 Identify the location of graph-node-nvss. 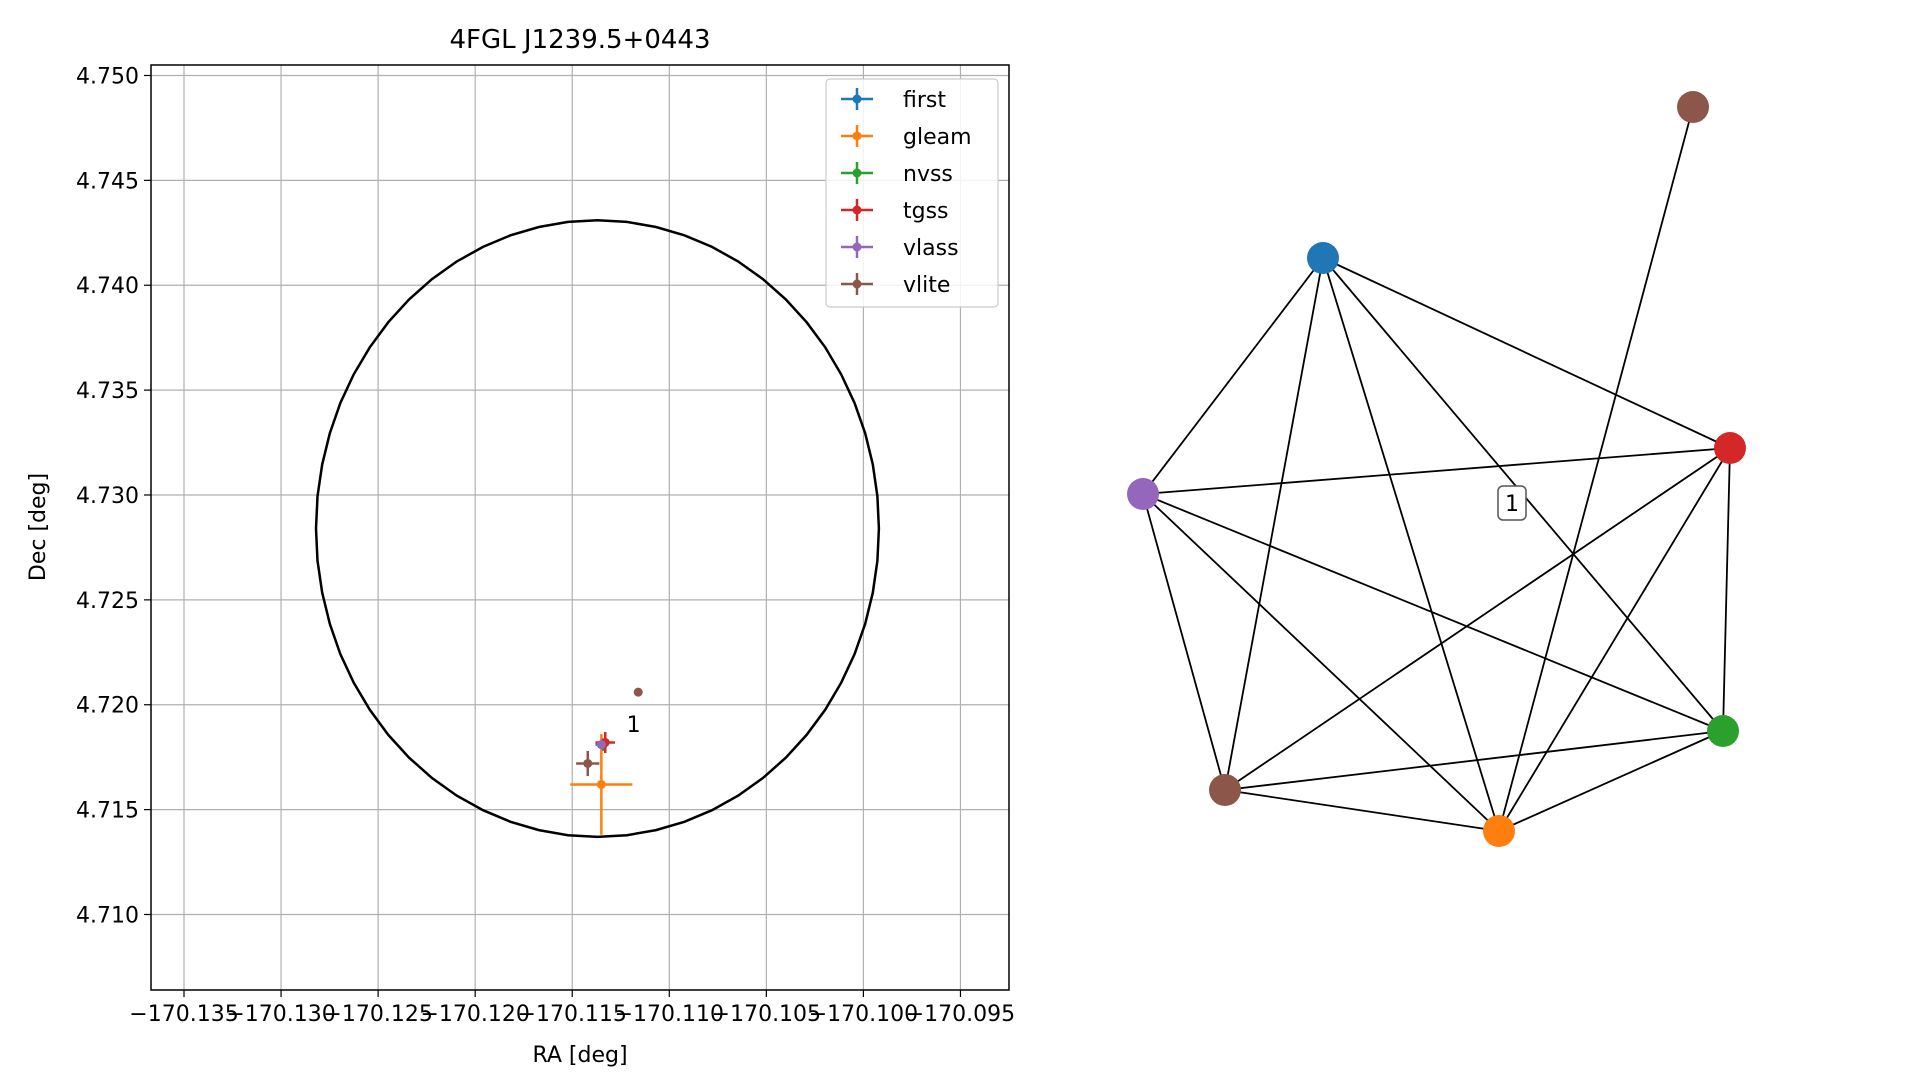
(1723, 731).